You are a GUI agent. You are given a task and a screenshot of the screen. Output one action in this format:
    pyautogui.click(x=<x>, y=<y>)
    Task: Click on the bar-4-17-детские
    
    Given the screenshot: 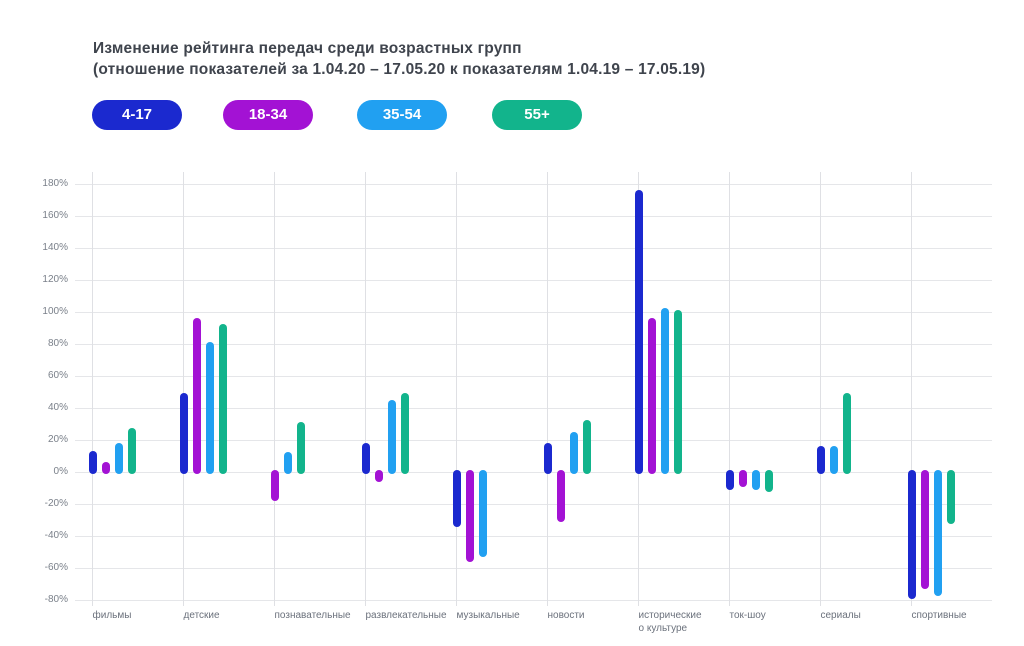 What is the action you would take?
    pyautogui.click(x=183, y=433)
    